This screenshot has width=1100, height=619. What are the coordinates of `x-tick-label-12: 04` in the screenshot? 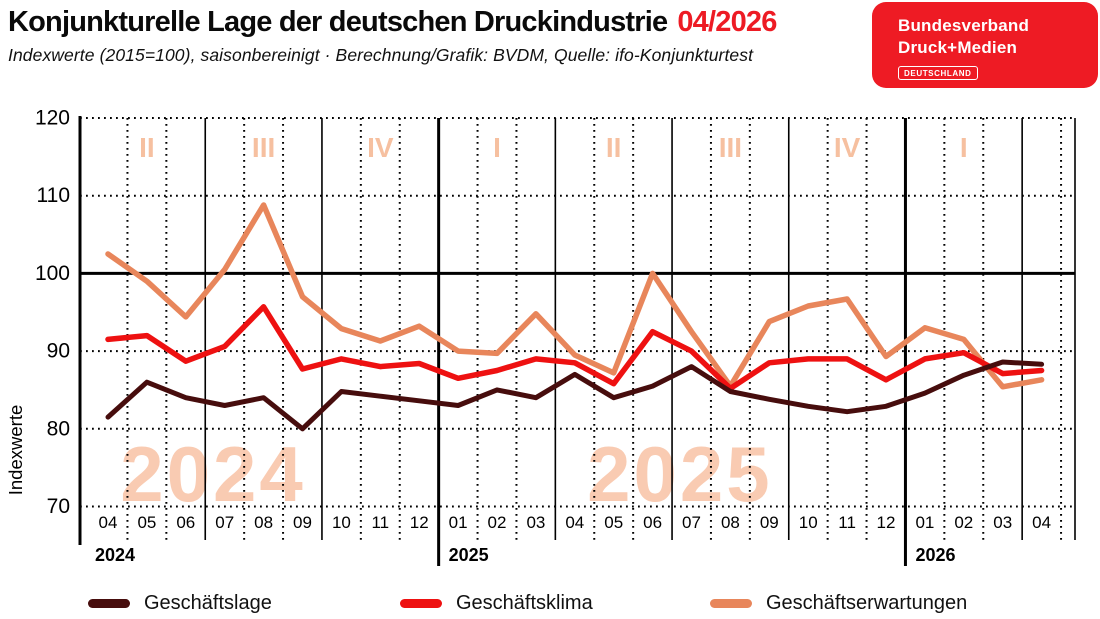 It's located at (574, 522).